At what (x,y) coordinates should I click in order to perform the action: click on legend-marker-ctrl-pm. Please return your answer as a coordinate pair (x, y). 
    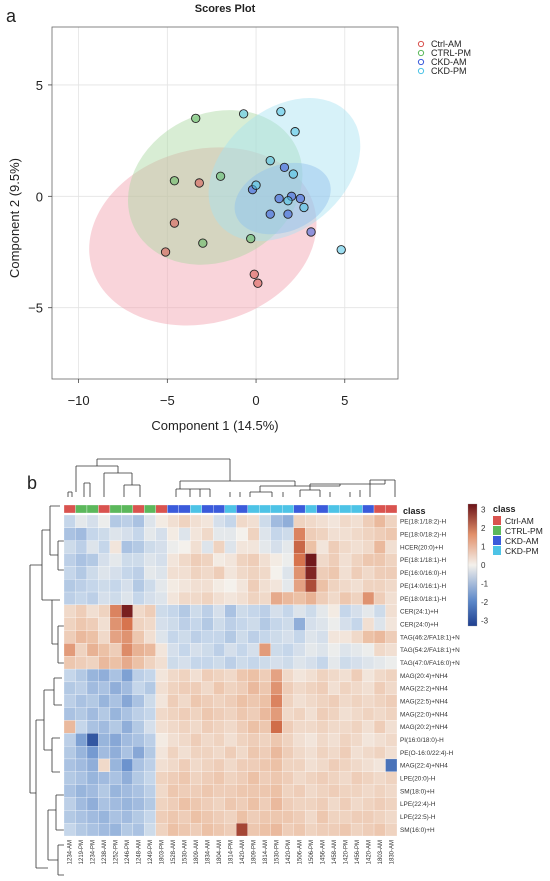
    Looking at the image, I should click on (421, 53).